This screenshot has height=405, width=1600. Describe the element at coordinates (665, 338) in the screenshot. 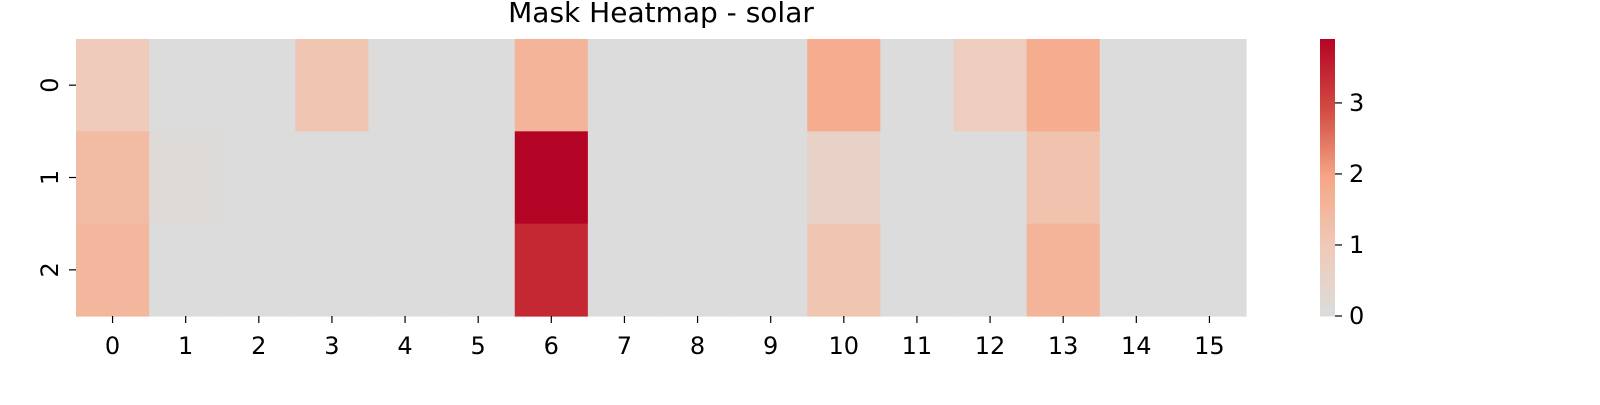

I see `x-axis: 0 1 2 3 4 5 6 7 8 9 10 11 12 13 14 15` at that location.